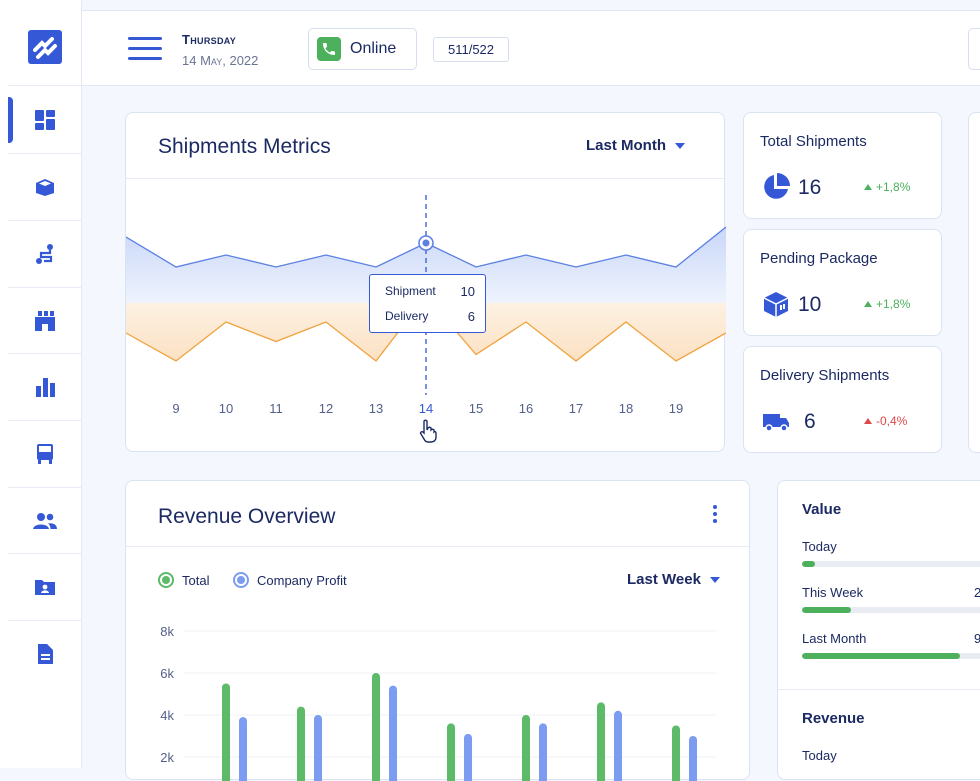 The height and width of the screenshot is (781, 980). What do you see at coordinates (576, 408) in the screenshot?
I see `x-tick-label: 17` at bounding box center [576, 408].